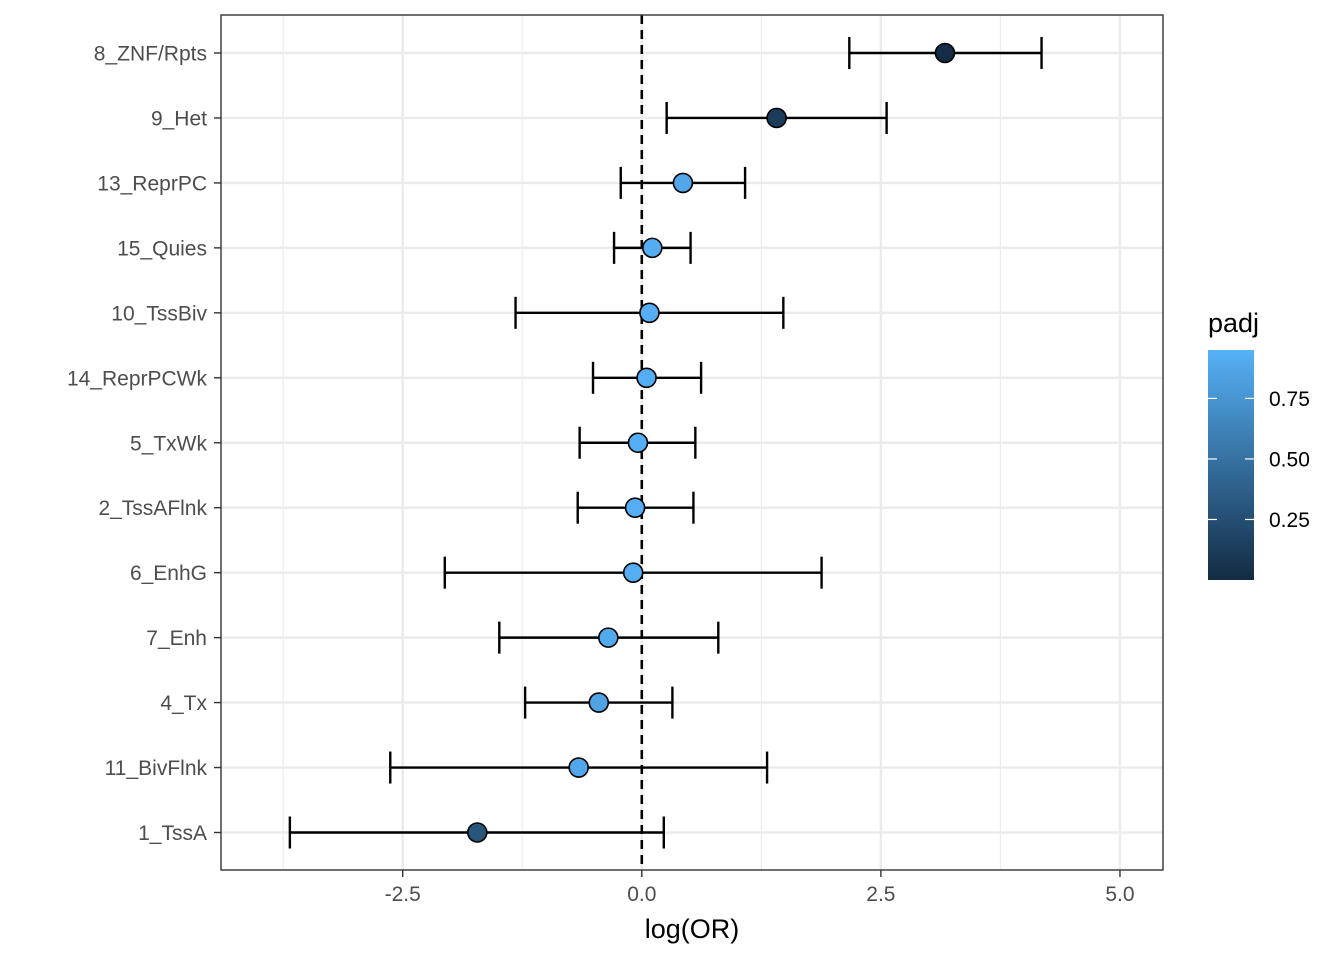  What do you see at coordinates (156, 768) in the screenshot?
I see `y-tick-label: 11_BivFlnk` at bounding box center [156, 768].